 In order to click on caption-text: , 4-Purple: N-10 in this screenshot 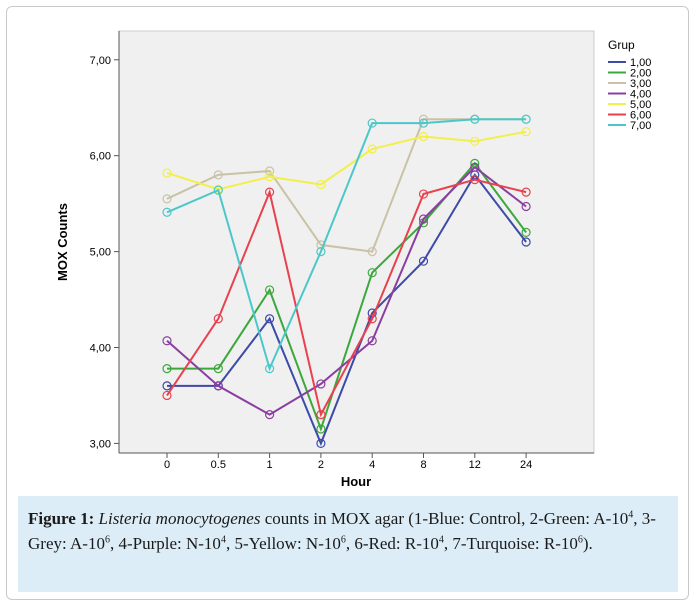, I will do `click(165, 543)`.